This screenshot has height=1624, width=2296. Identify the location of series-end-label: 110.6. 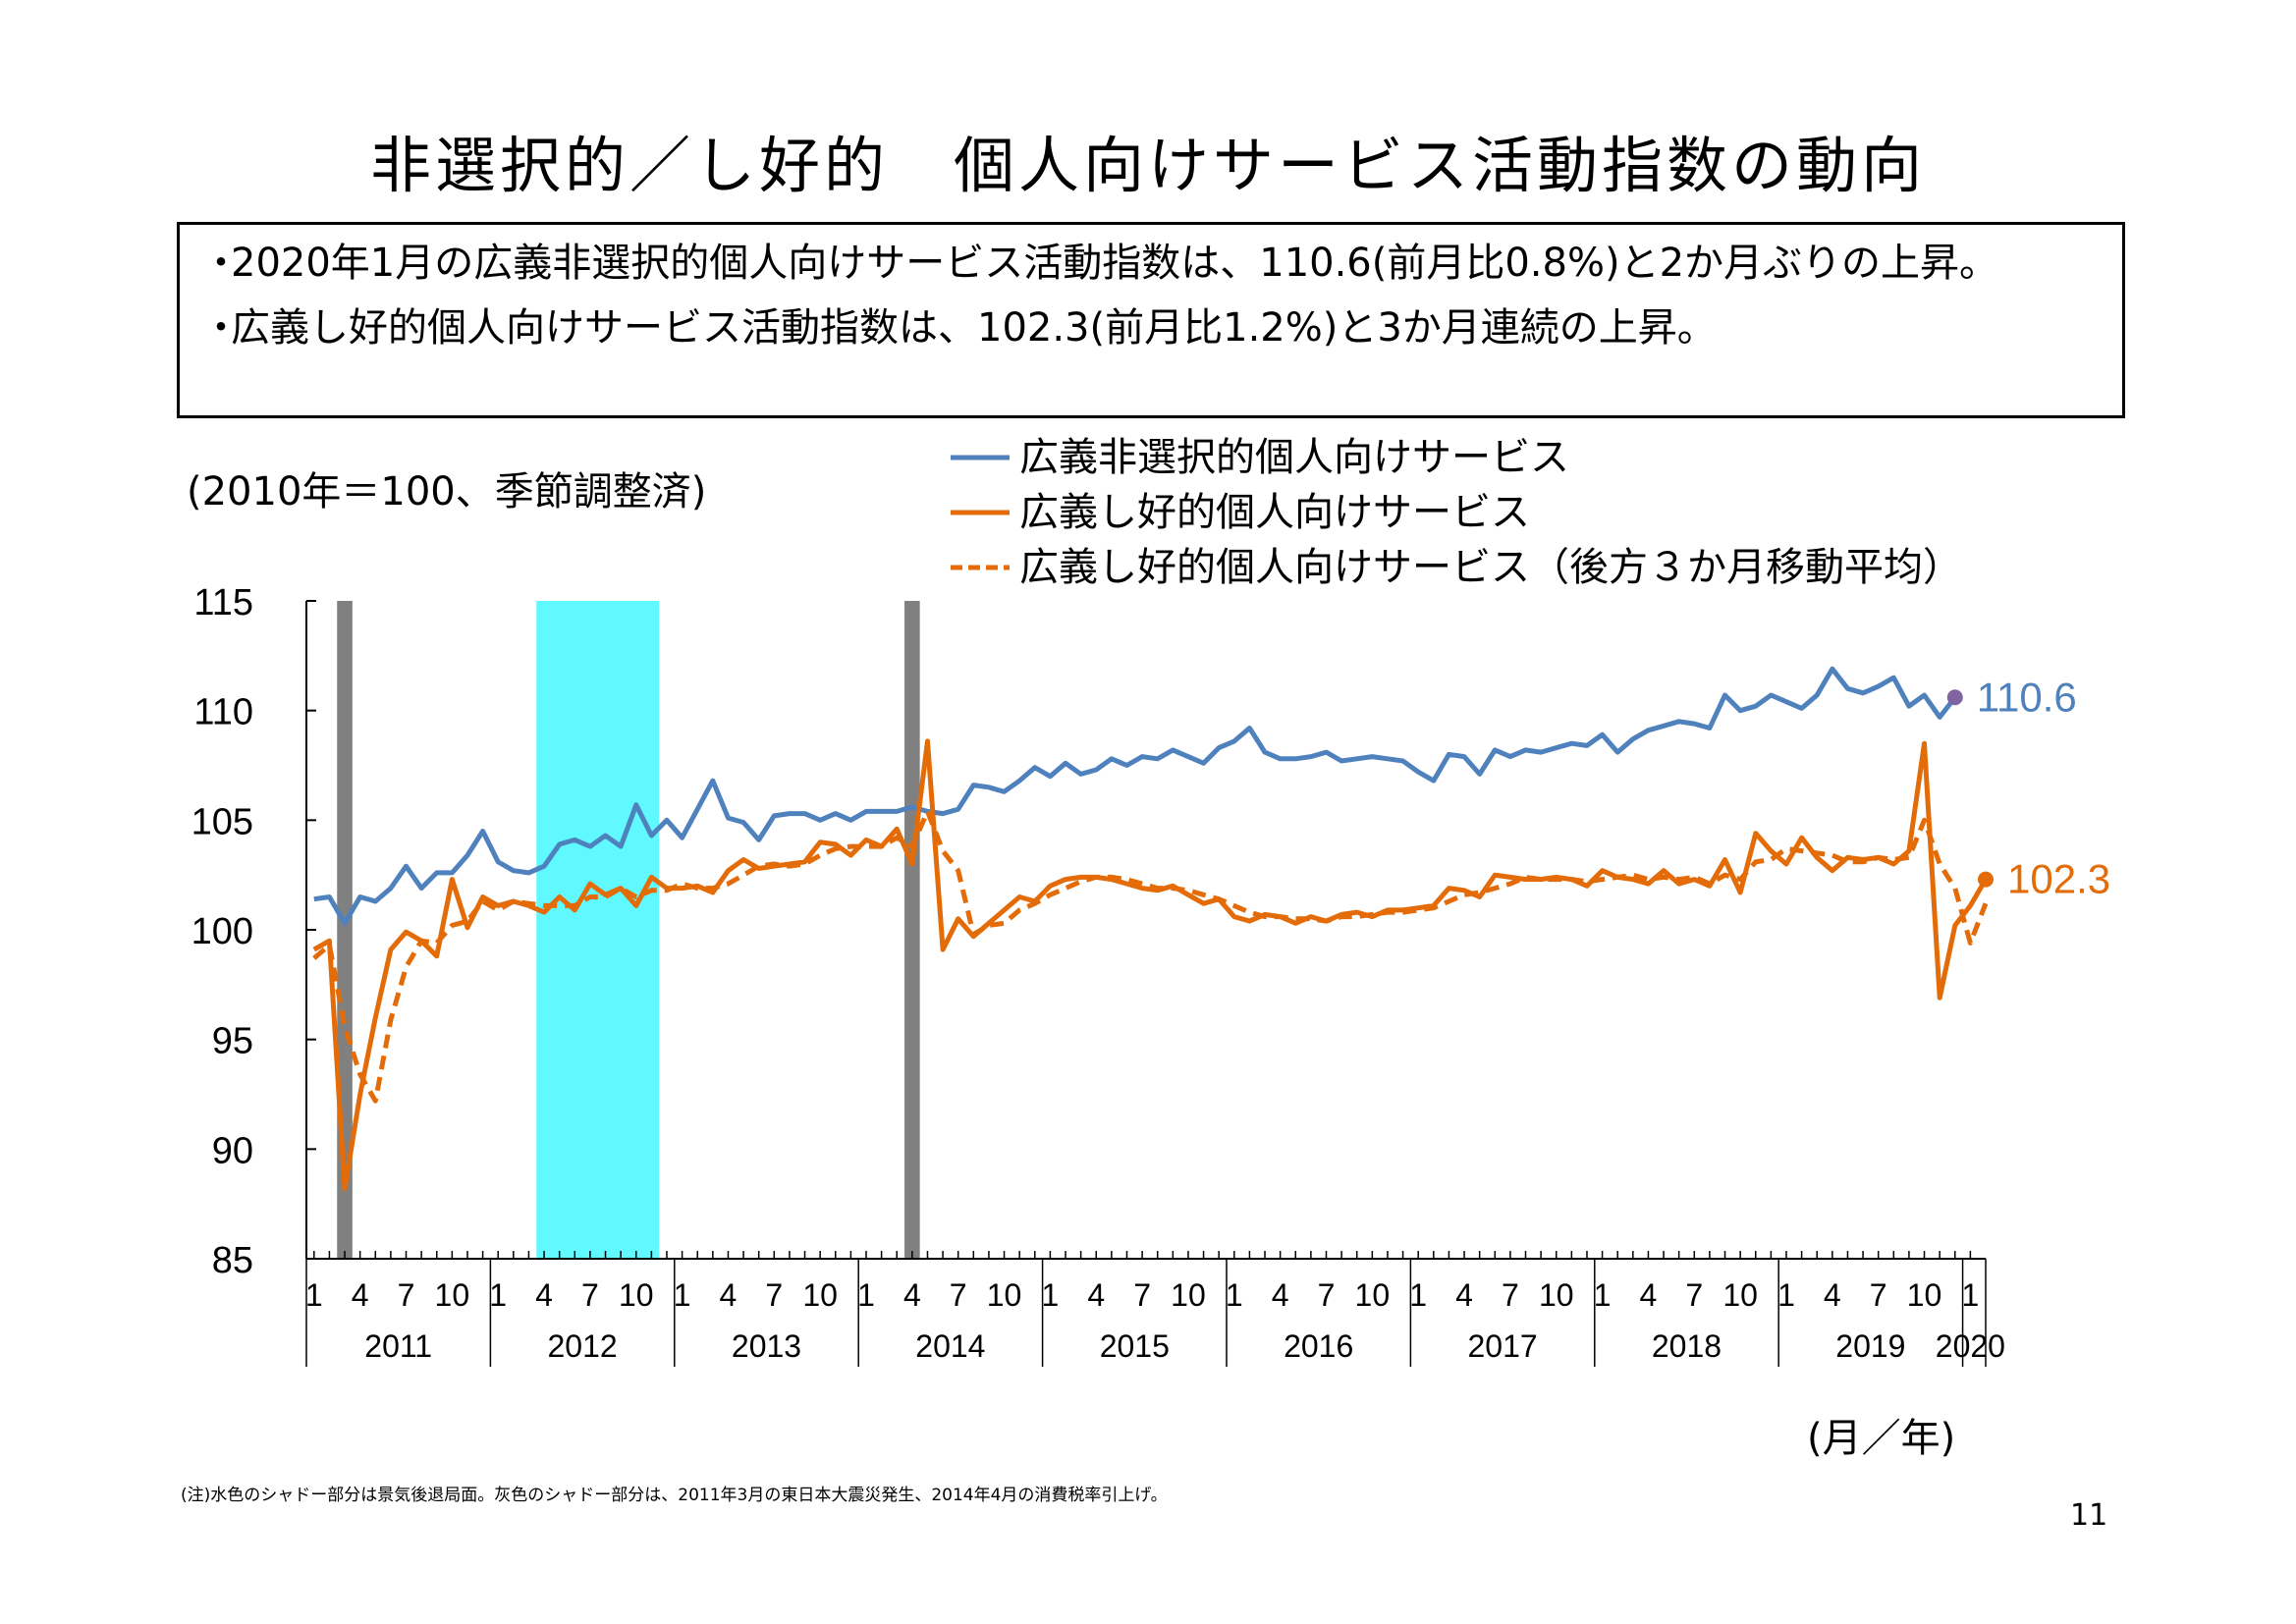
(2027, 697).